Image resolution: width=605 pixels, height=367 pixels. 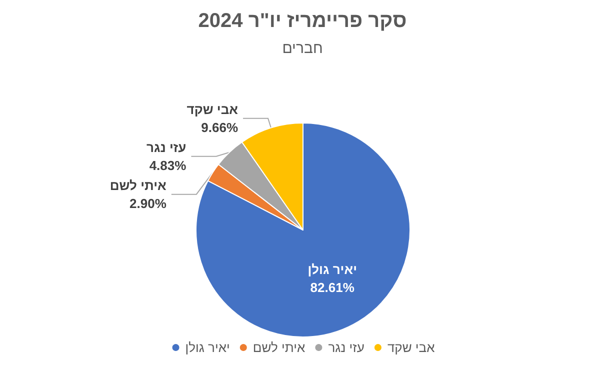 What do you see at coordinates (332, 287) in the screenshot?
I see `data-label: 82.61%` at bounding box center [332, 287].